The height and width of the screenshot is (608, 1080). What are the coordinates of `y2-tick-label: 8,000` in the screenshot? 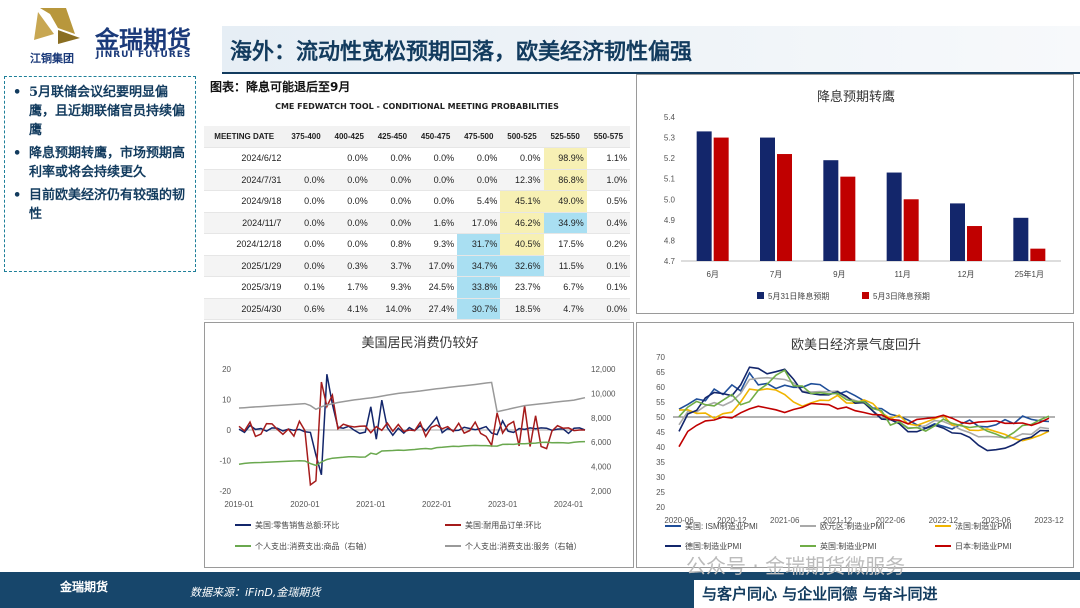 It's located at (601, 418).